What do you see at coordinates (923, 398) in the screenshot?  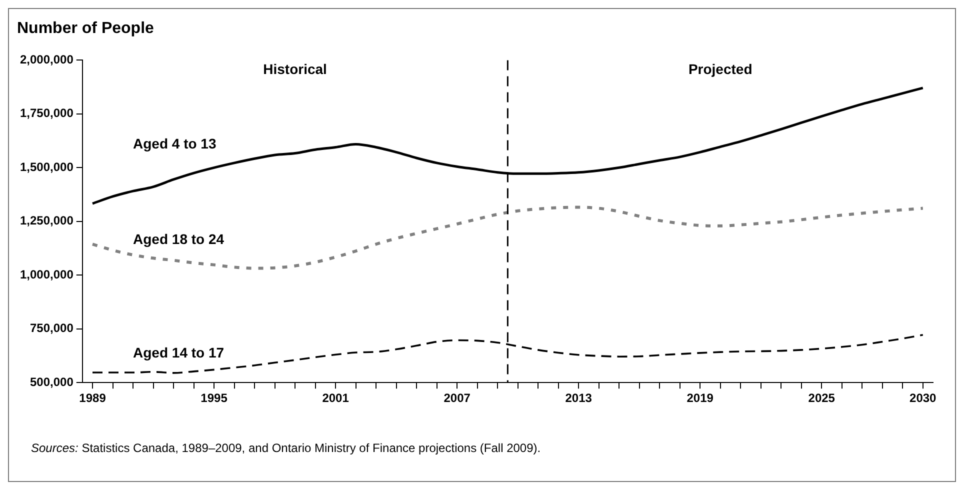 I see `x-tick-label: 2030` at bounding box center [923, 398].